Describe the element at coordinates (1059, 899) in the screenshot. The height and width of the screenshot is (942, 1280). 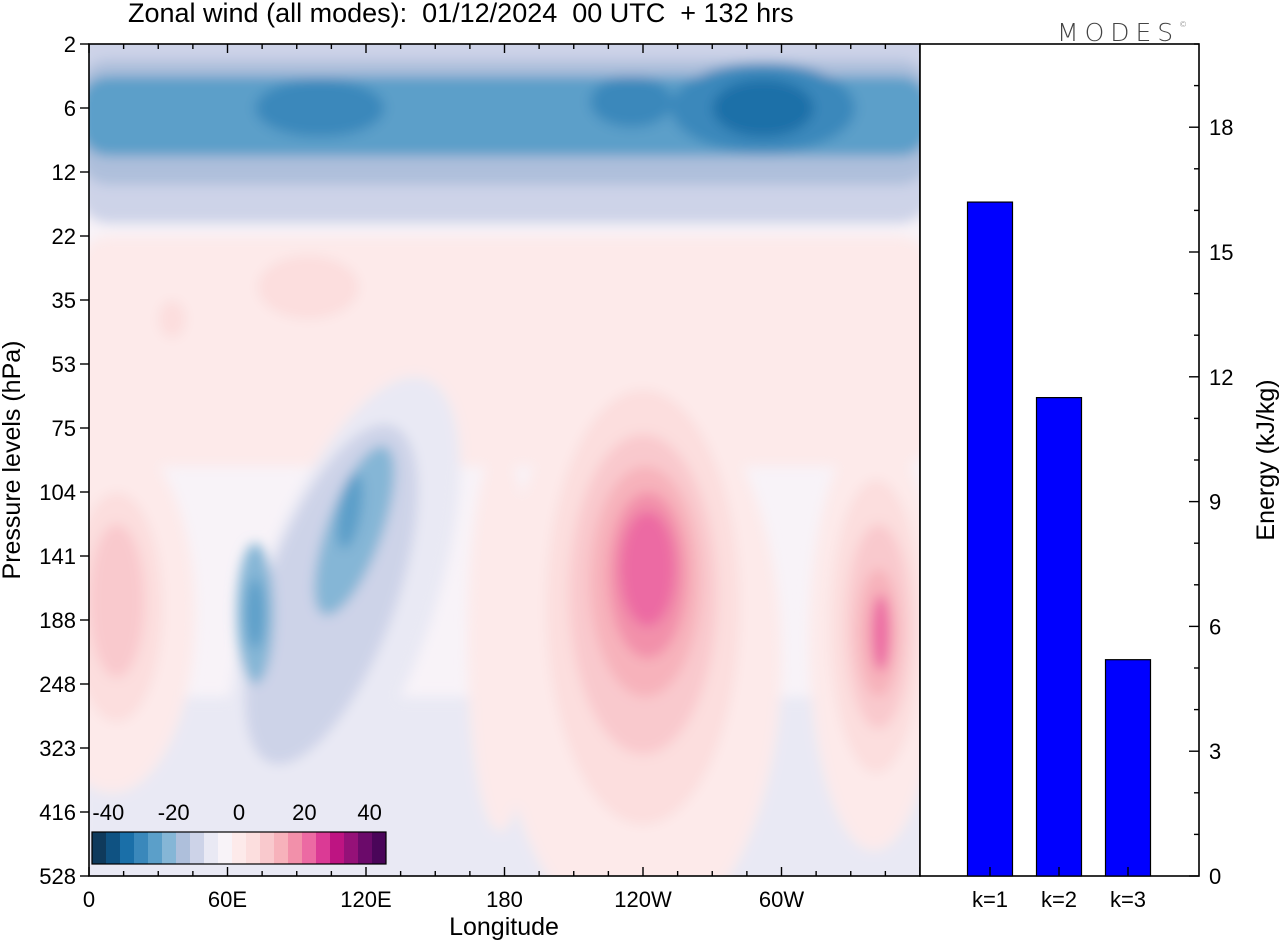
I see `energy-x-tick-label: k=2` at that location.